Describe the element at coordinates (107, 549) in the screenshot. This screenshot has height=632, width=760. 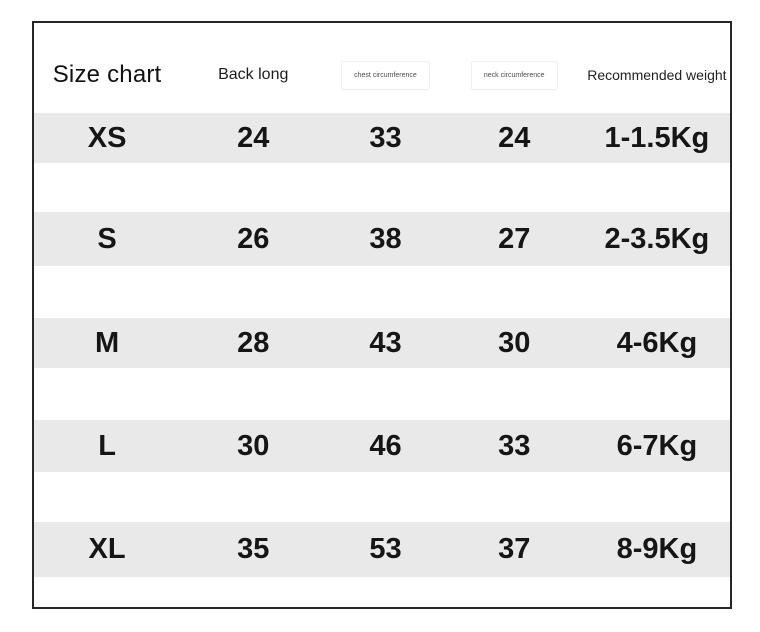
I see `size-label-cell: XL` at that location.